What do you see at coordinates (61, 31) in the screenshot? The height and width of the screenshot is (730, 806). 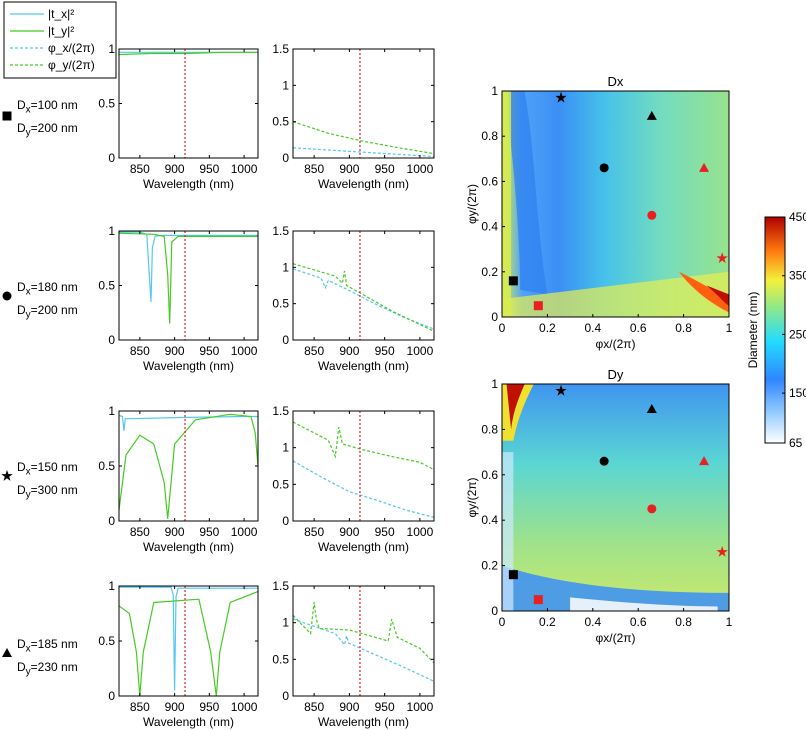 I see `legend-label-2: |t_y|²` at bounding box center [61, 31].